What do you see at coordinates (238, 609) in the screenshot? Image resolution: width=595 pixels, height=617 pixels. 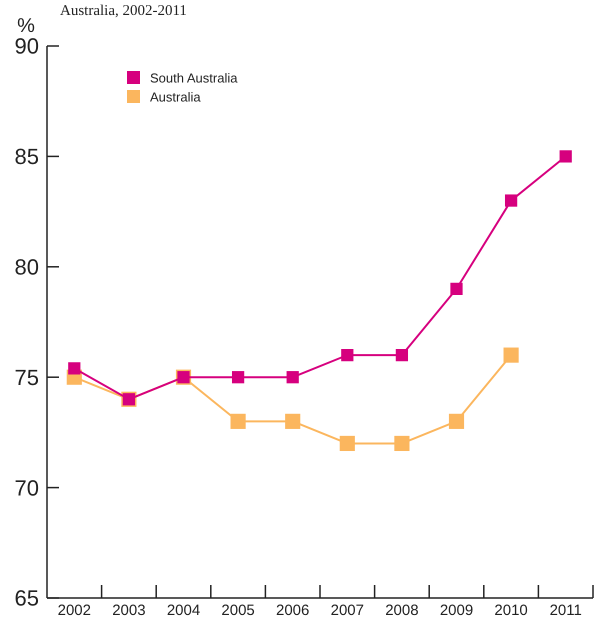 I see `x-tick-label: 2005` at bounding box center [238, 609].